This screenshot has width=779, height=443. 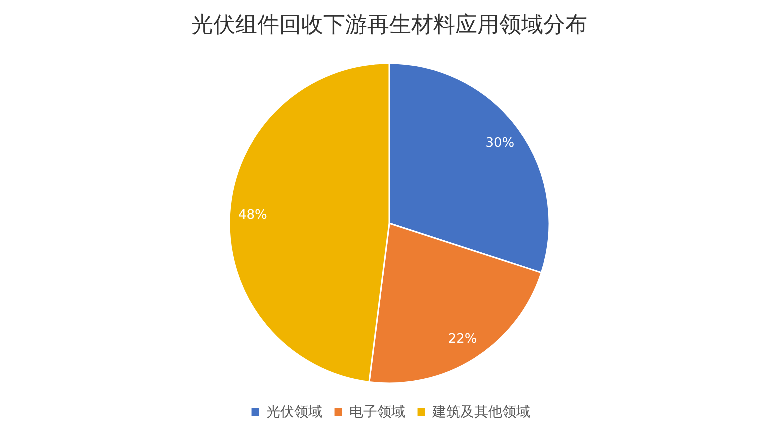 What do you see at coordinates (500, 144) in the screenshot?
I see `data-label: 30%` at bounding box center [500, 144].